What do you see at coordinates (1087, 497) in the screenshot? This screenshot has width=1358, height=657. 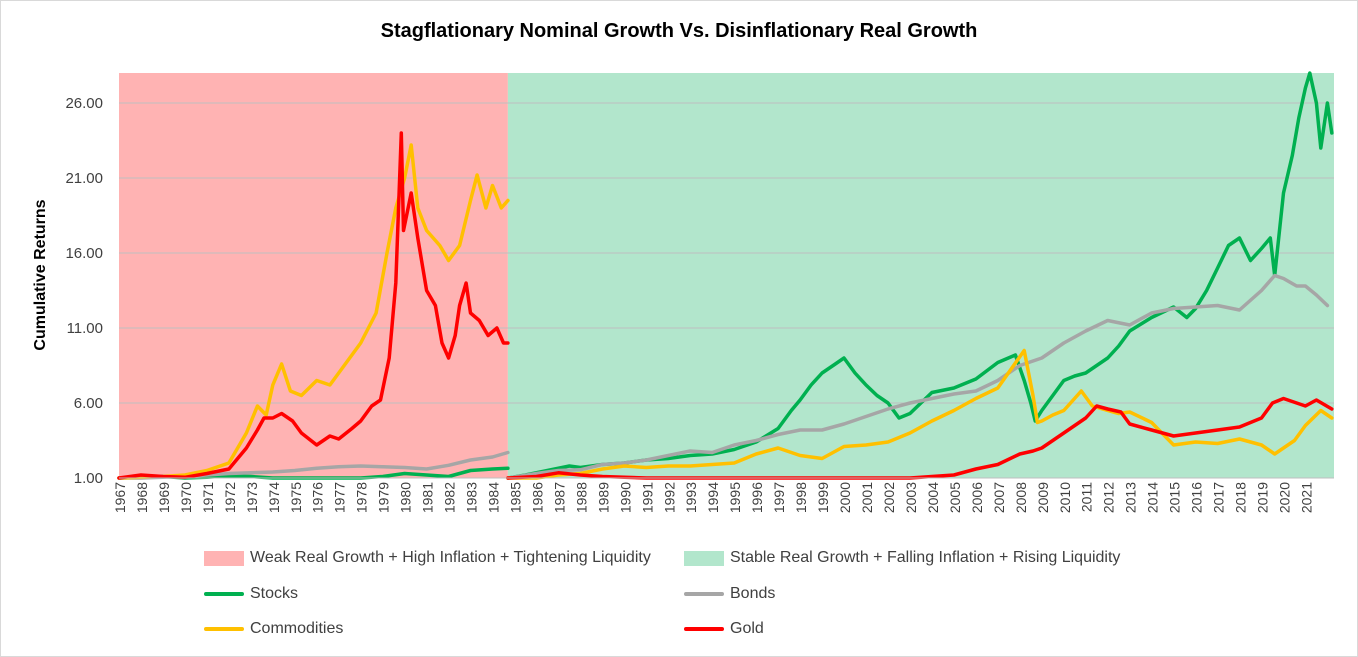 I see `x-tick-label: 2011` at bounding box center [1087, 497].